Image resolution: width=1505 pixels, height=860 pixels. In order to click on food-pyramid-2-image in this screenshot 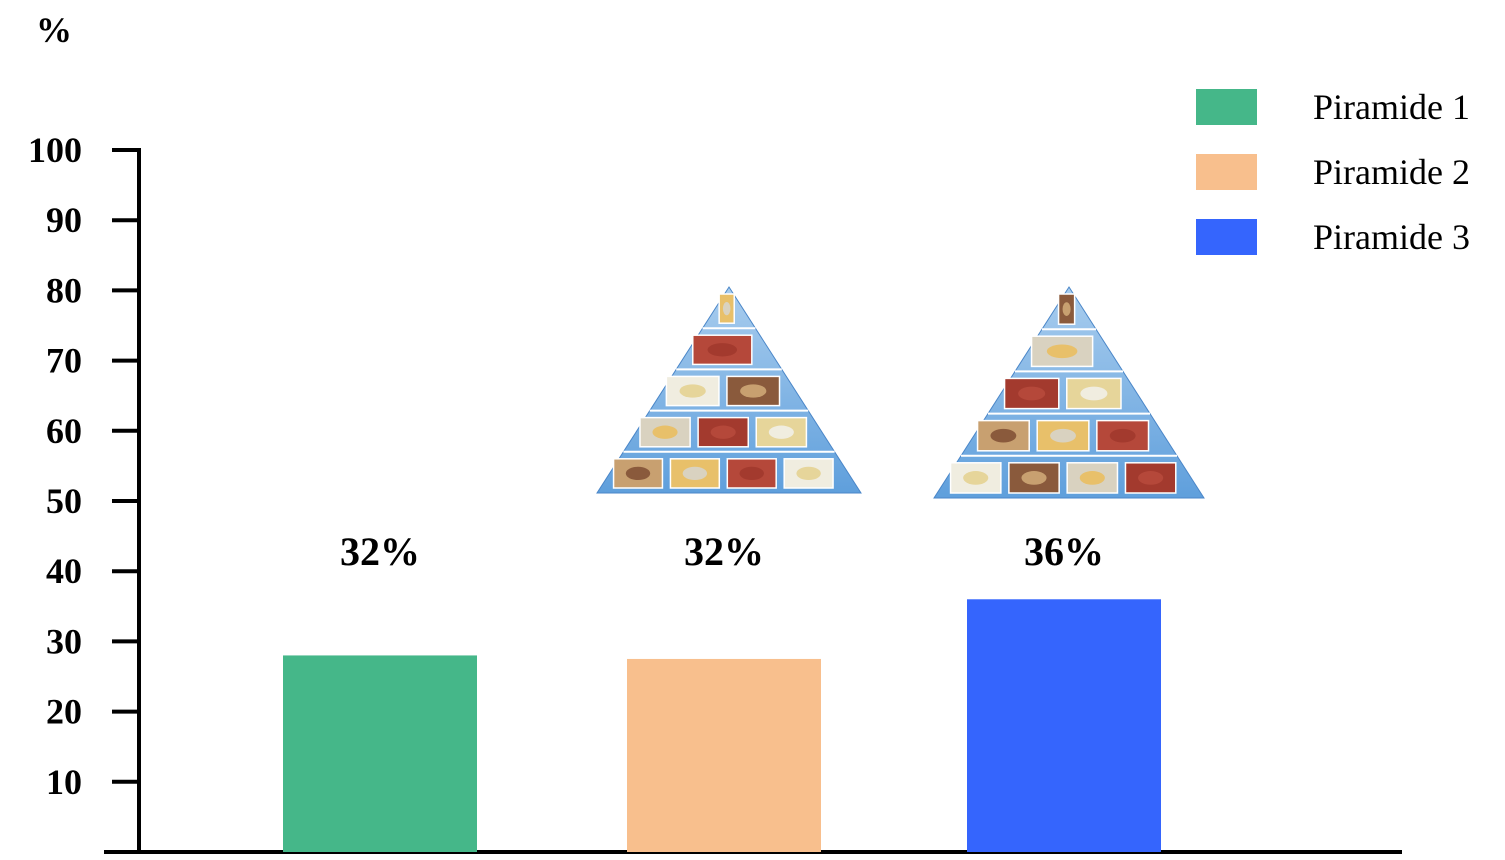, I will do `click(729, 390)`.